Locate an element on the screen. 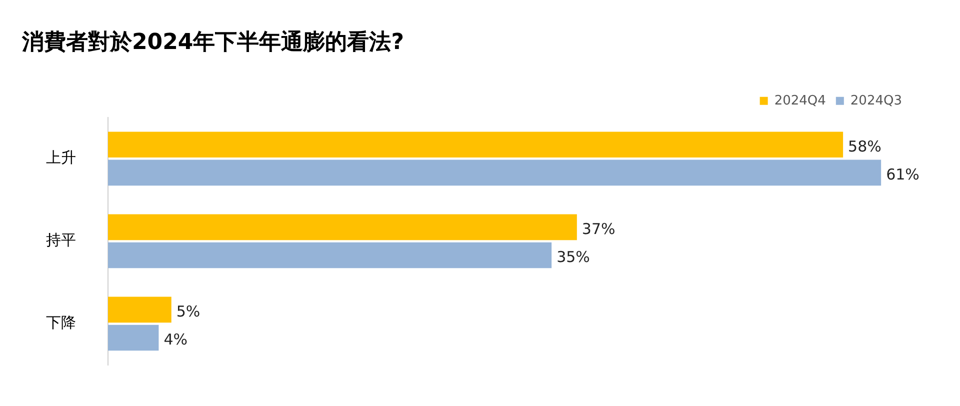 This screenshot has height=406, width=960. data-label: 58% is located at coordinates (865, 147).